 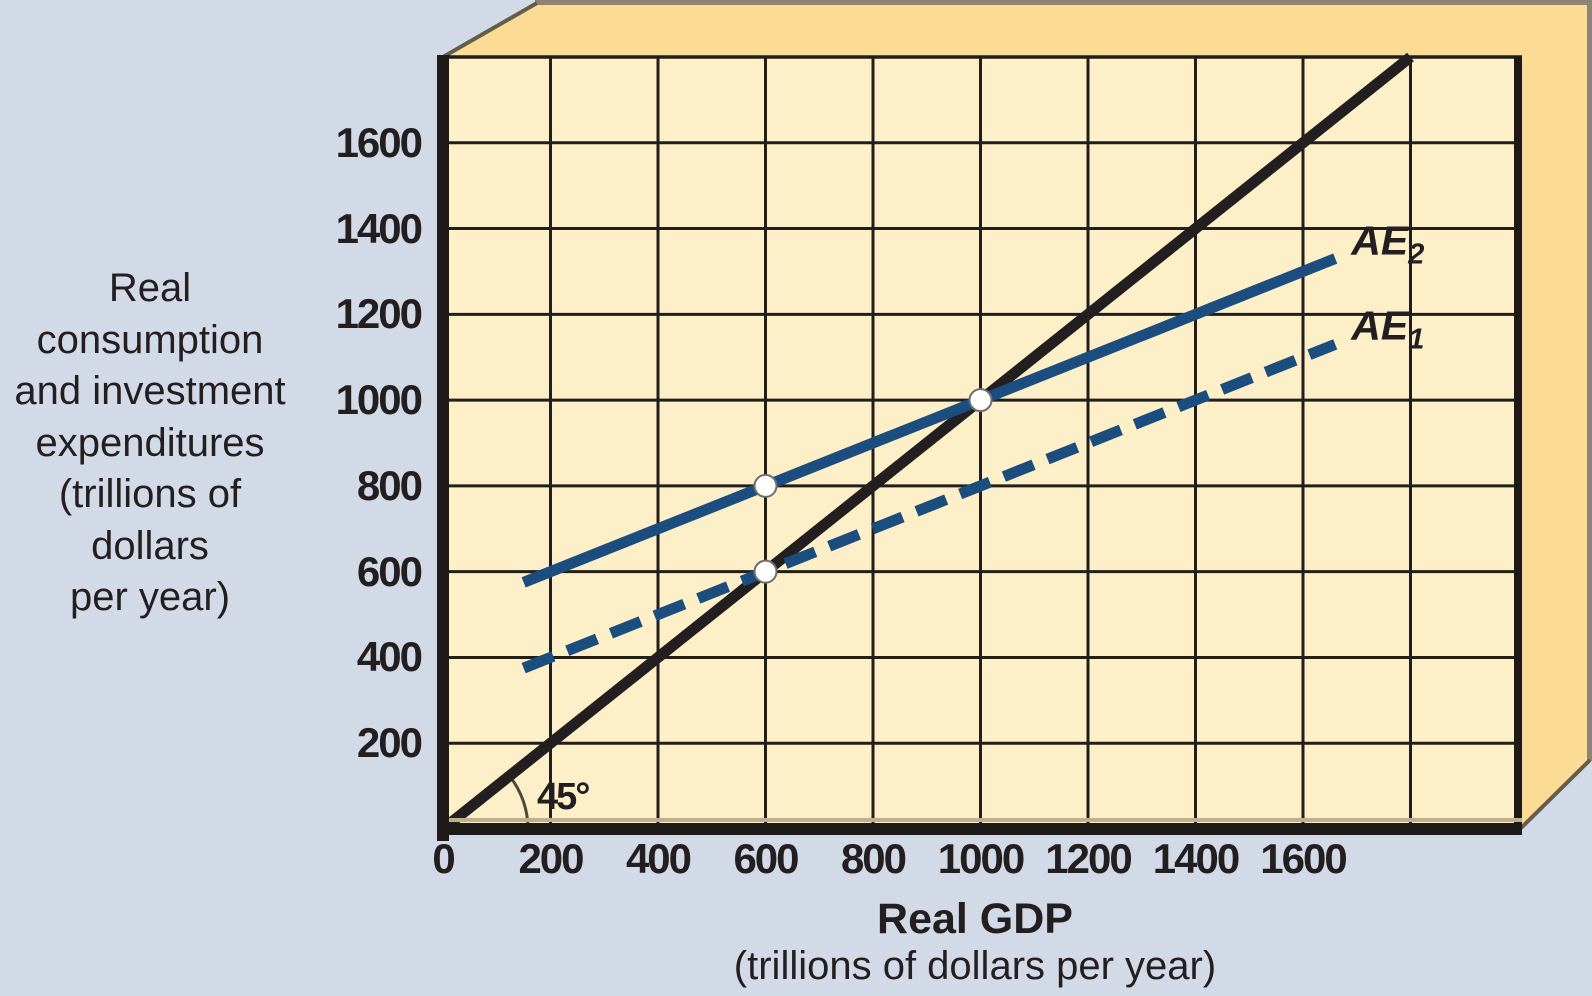 What do you see at coordinates (150, 288) in the screenshot?
I see `y-axis-title-line: Real` at bounding box center [150, 288].